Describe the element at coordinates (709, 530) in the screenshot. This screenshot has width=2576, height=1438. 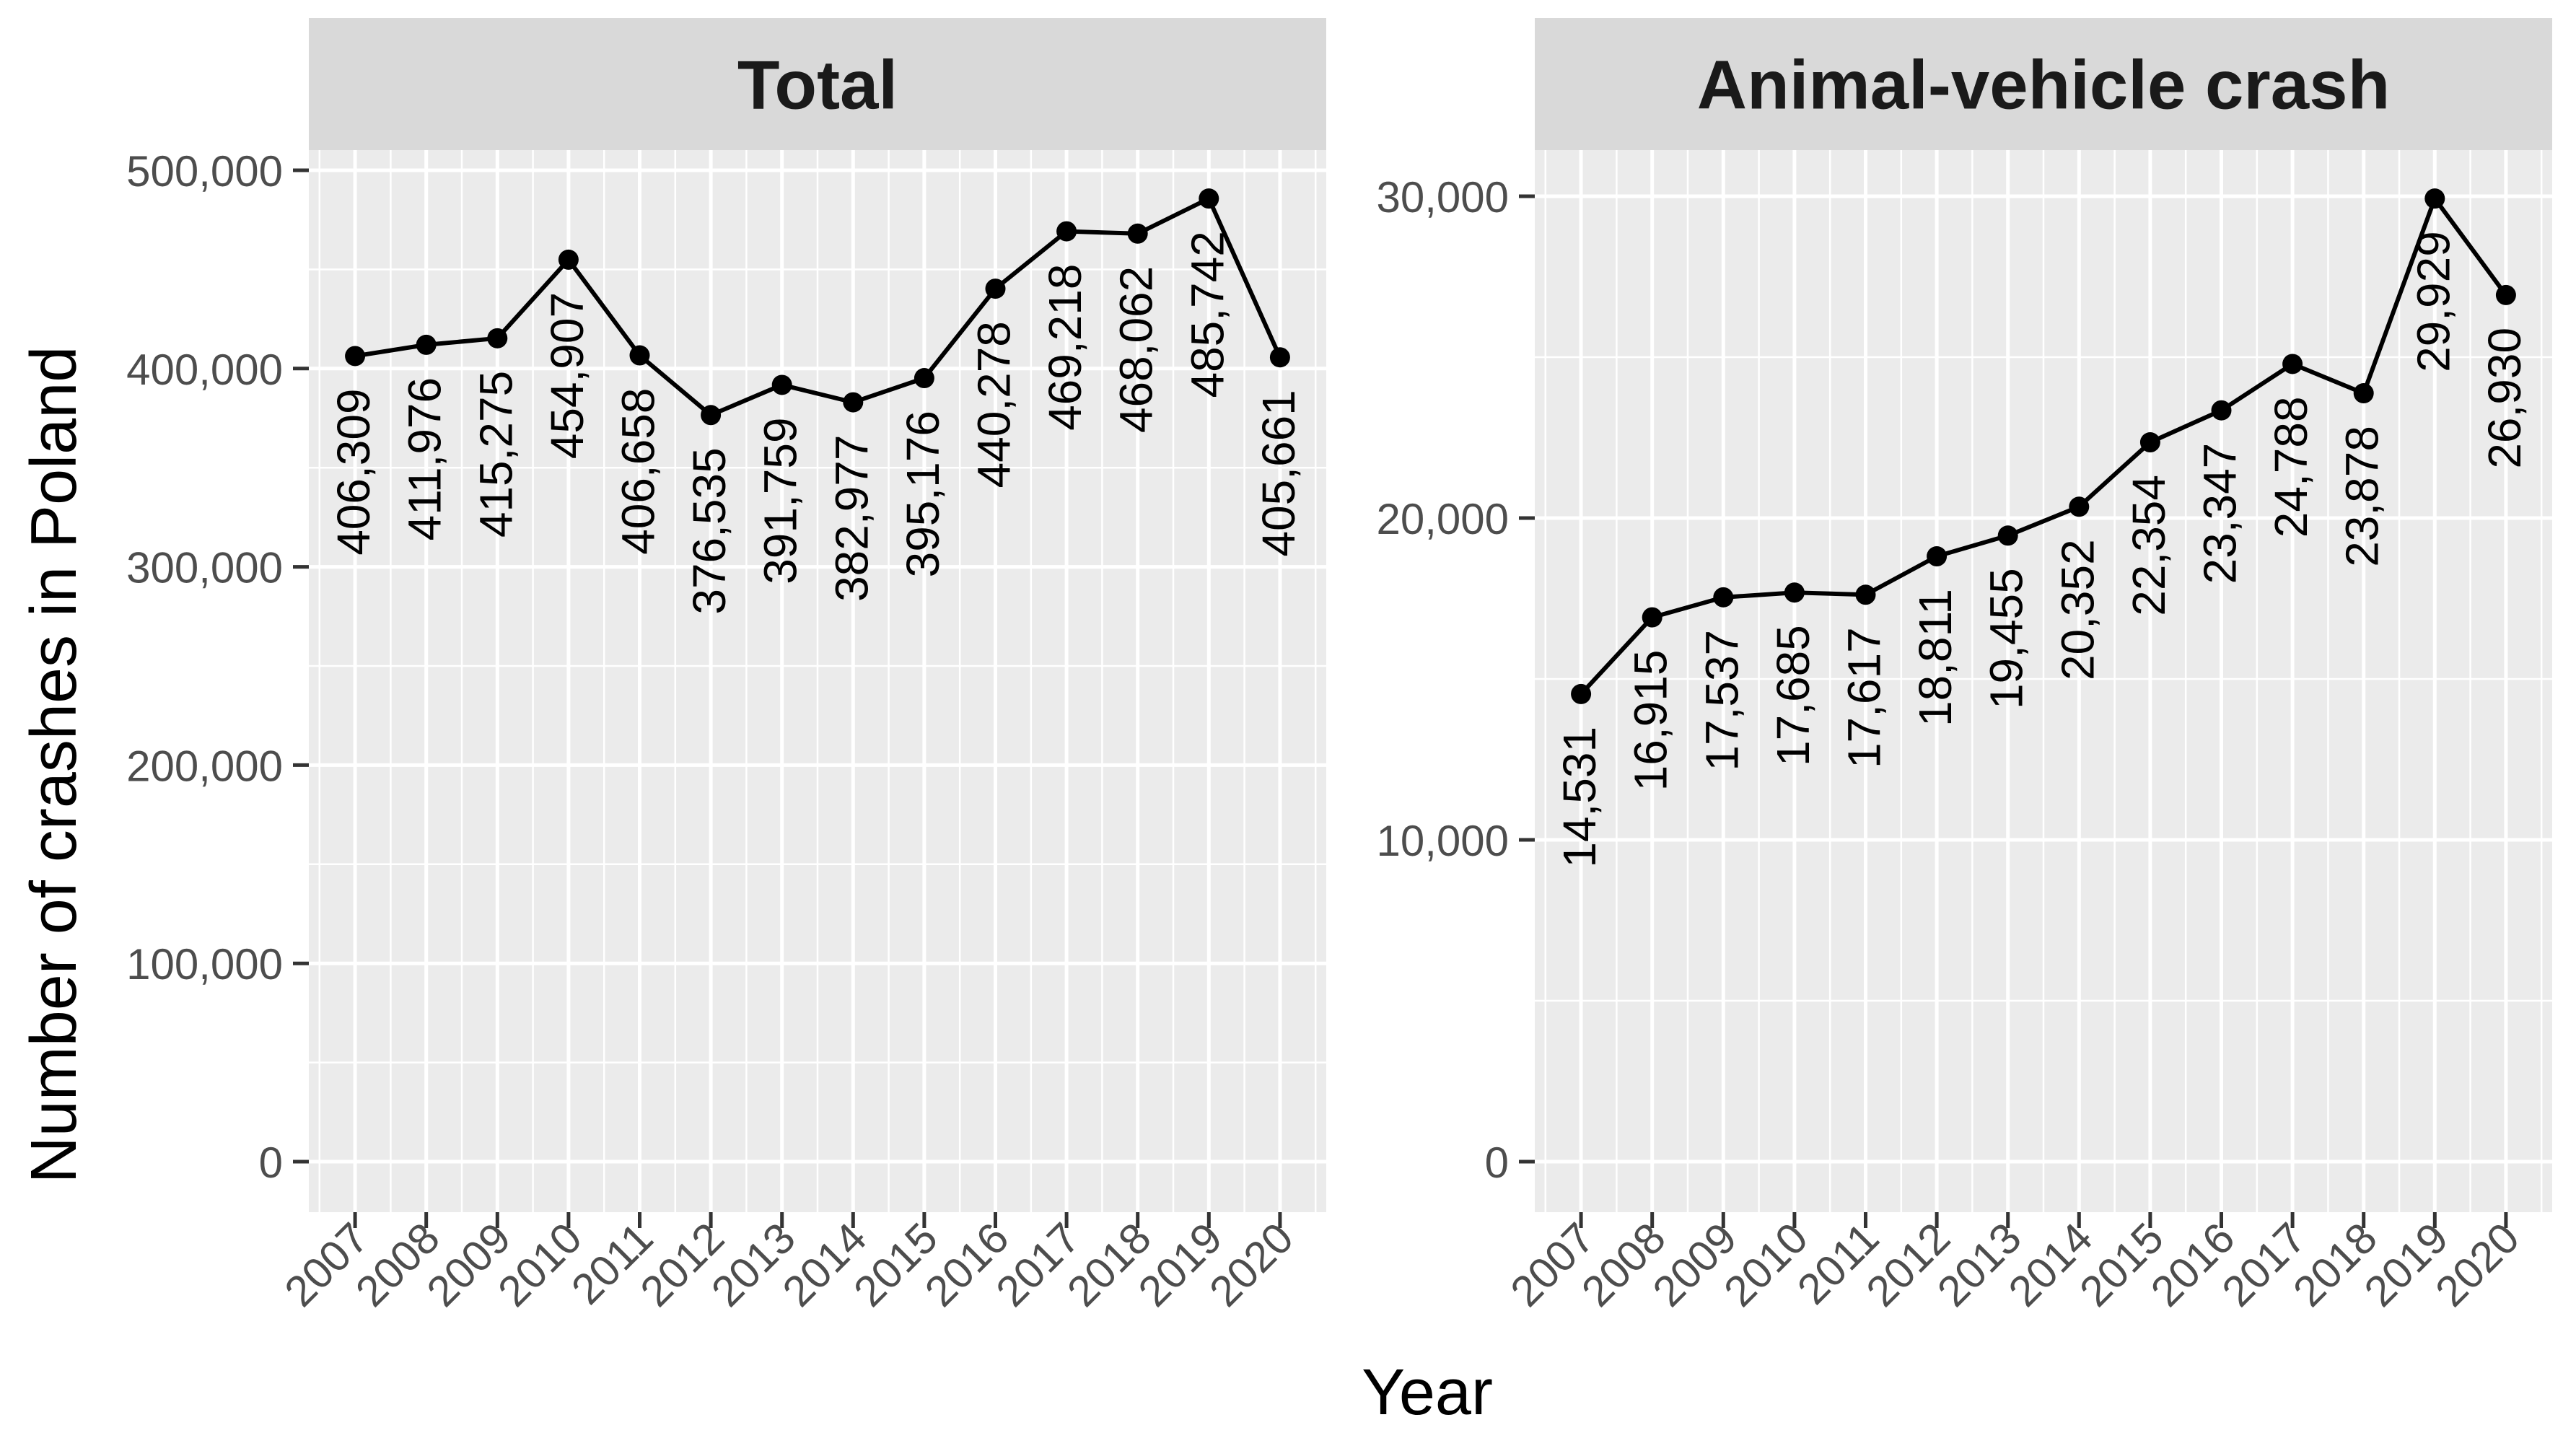
I see `data-label: 376,535` at that location.